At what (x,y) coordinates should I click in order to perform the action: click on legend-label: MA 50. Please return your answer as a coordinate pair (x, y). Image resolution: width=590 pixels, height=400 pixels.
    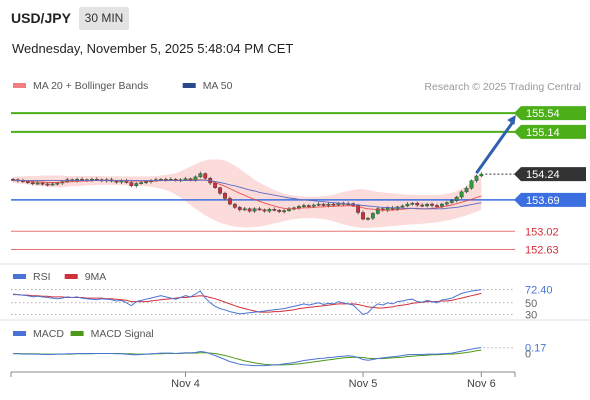
    Looking at the image, I should click on (218, 86).